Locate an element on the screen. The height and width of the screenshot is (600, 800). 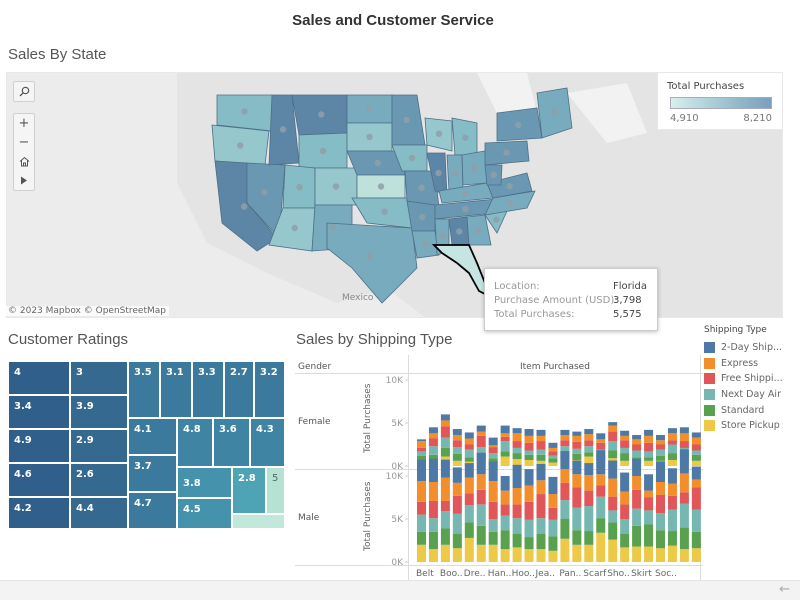
rating-cell: 4.7 is located at coordinates (152, 510).